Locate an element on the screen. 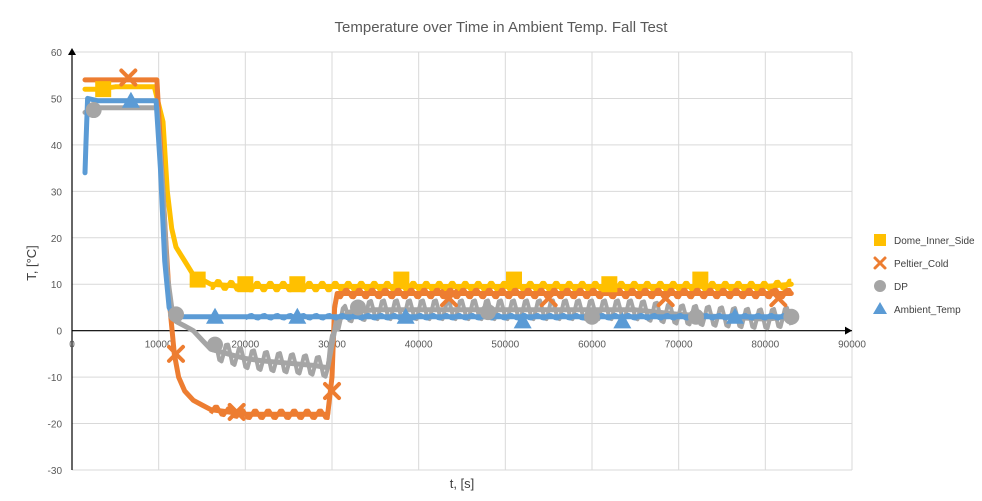 The image size is (982, 501). y-axis-title: T, [°C] is located at coordinates (31, 263).